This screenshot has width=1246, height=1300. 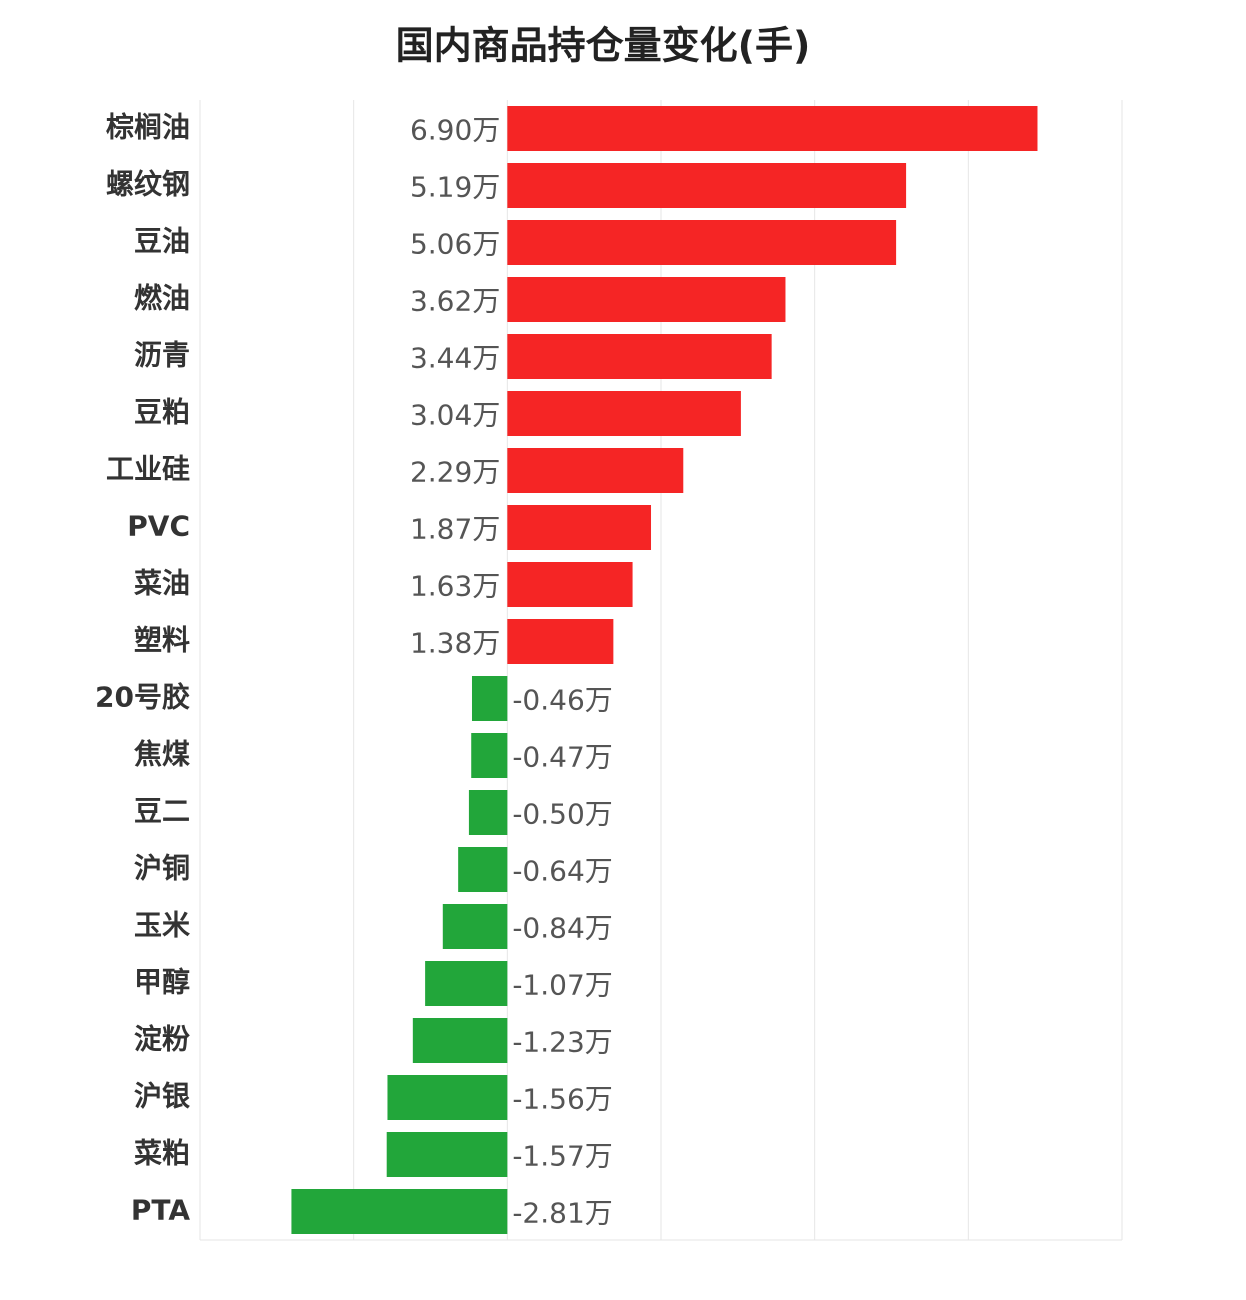 I want to click on category-label: 豆油, so click(x=162, y=241).